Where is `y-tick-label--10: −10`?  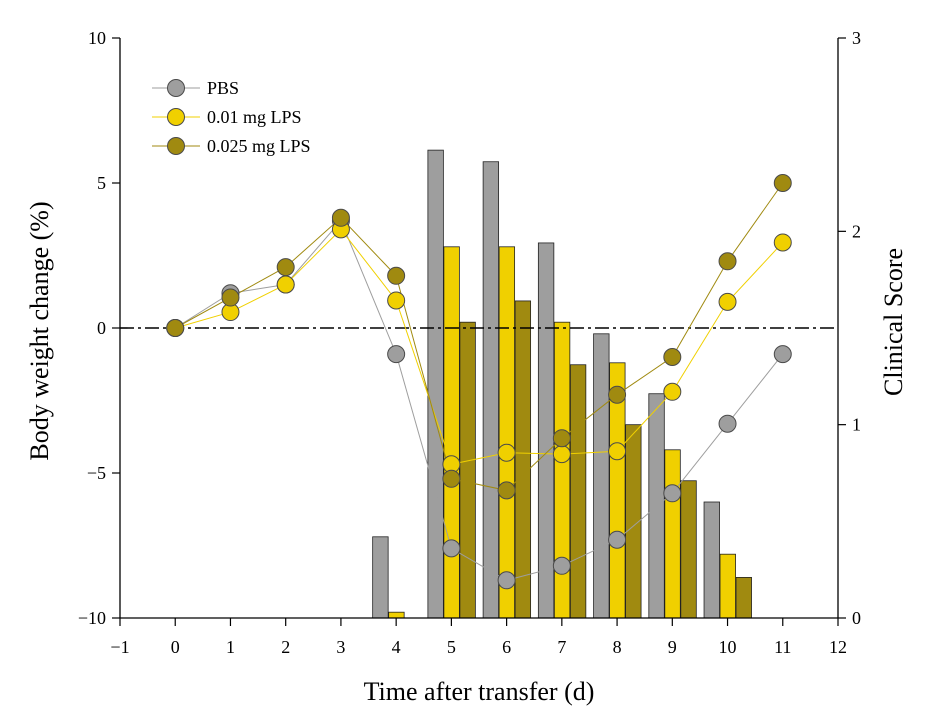
y-tick-label--10: −10 is located at coordinates (92, 618).